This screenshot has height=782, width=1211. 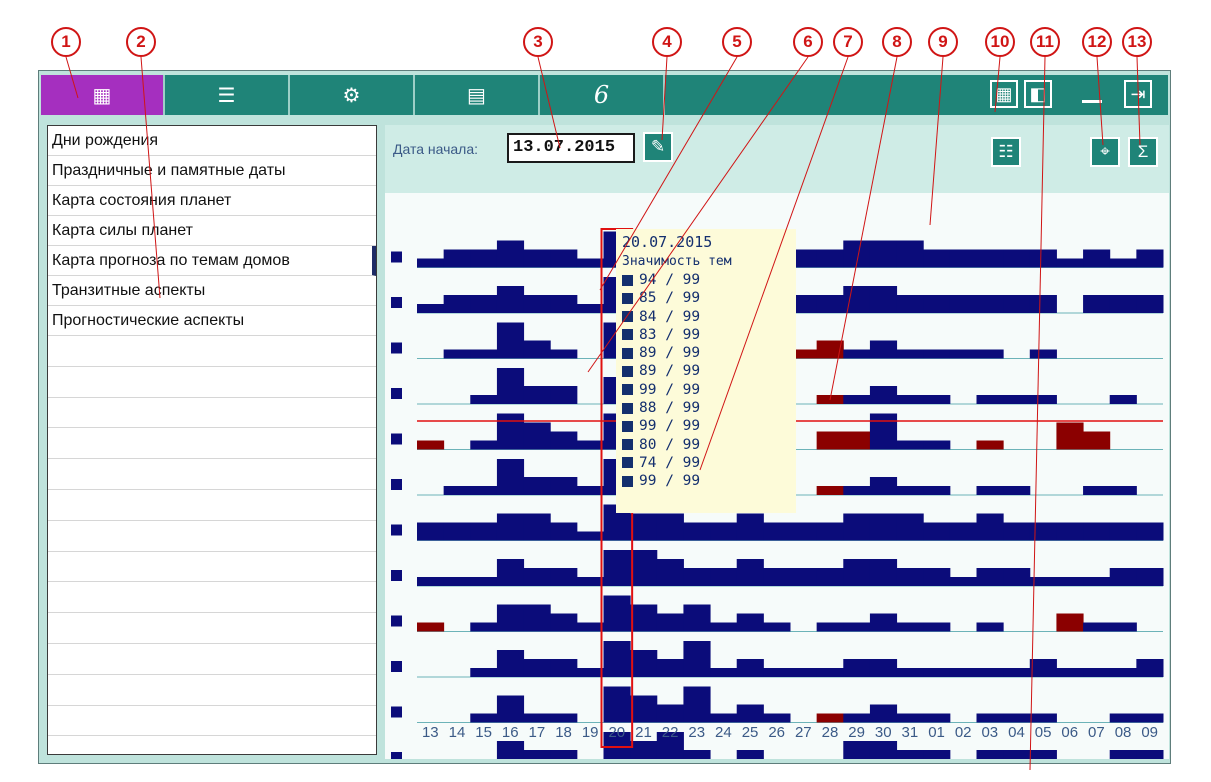 I want to click on day-tick-label: 30, so click(x=883, y=732).